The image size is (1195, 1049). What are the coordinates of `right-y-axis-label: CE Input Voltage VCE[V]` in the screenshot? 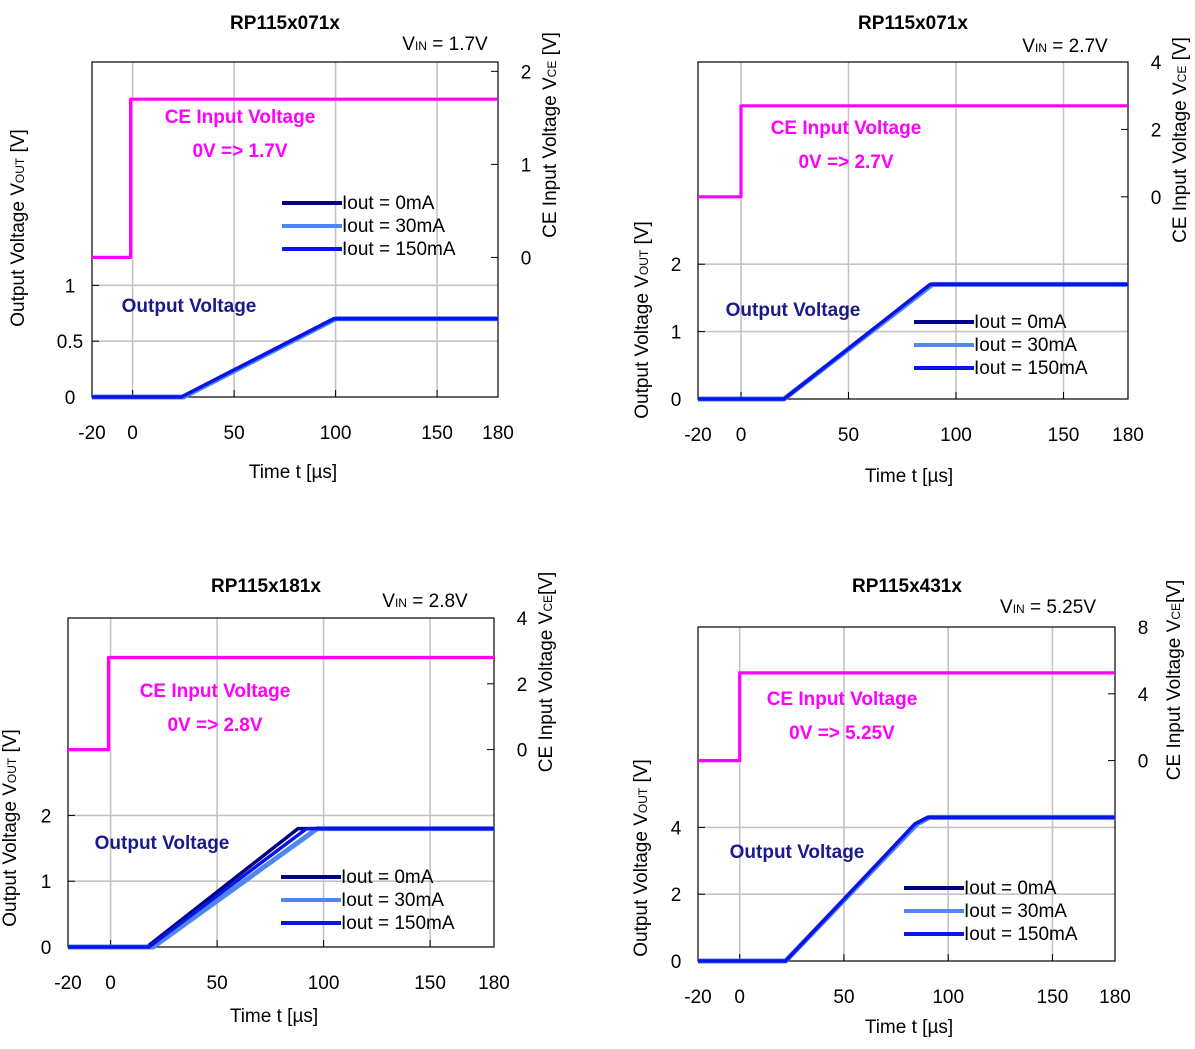 It's located at (1174, 680).